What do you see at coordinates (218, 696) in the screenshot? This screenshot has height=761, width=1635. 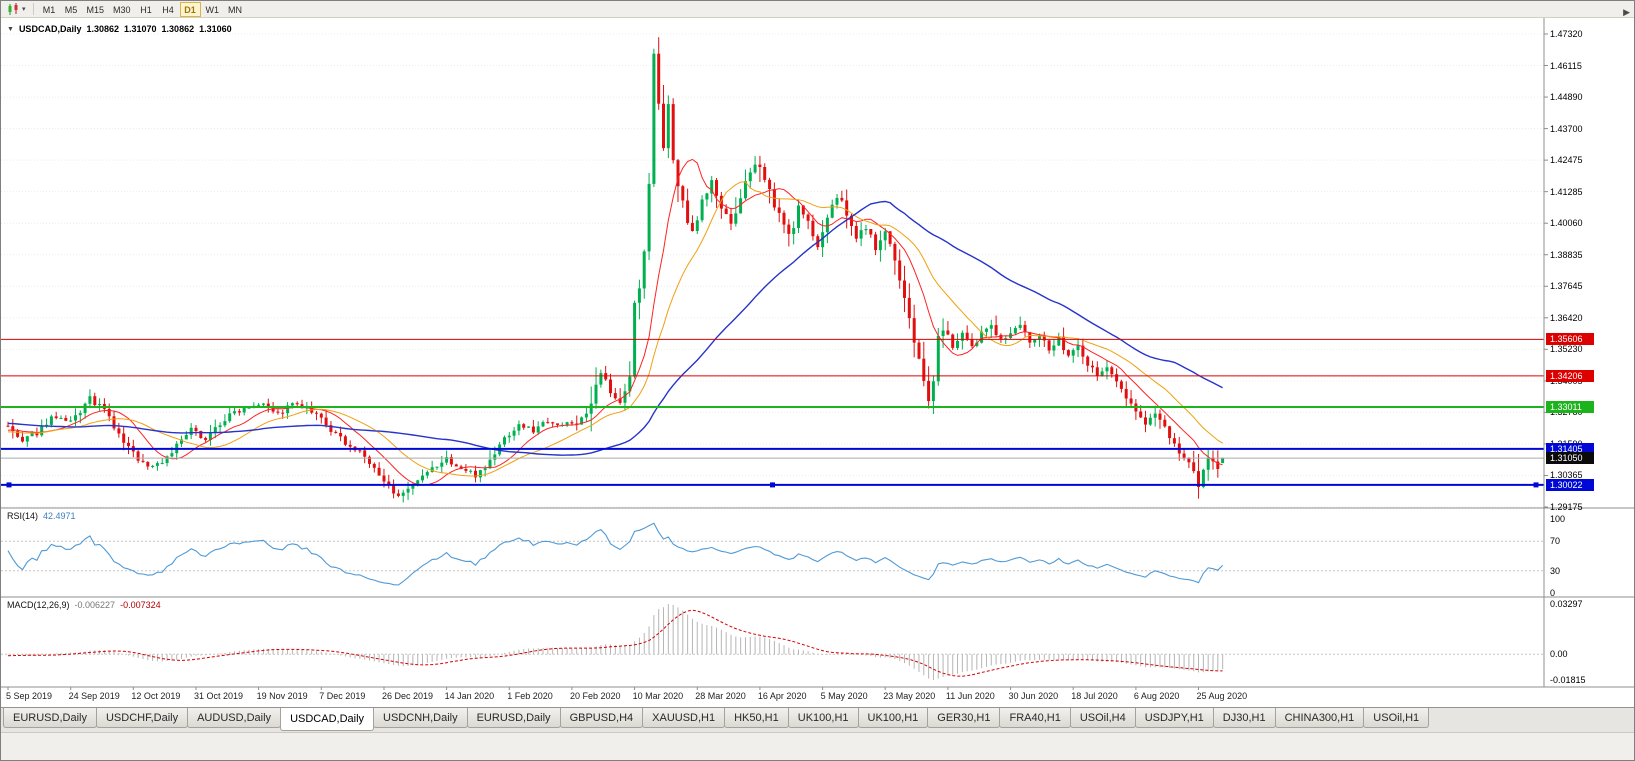 I see `date-axis-label: 31 Oct 2019` at bounding box center [218, 696].